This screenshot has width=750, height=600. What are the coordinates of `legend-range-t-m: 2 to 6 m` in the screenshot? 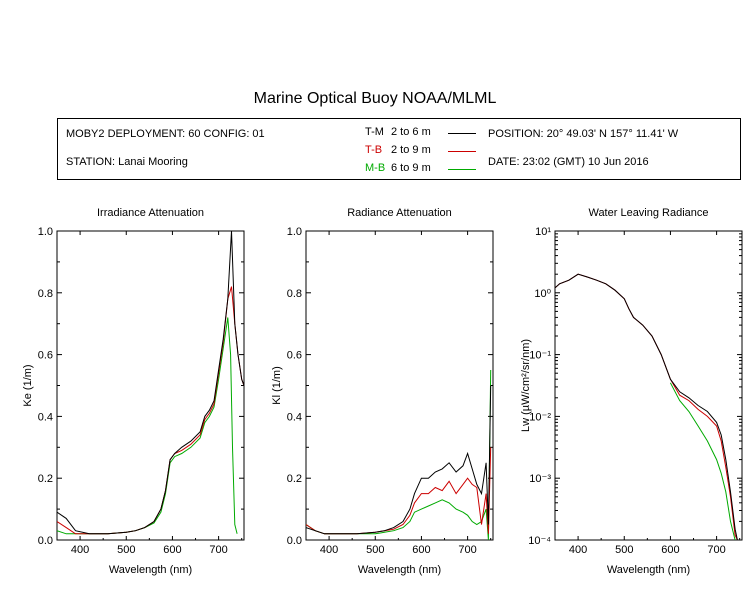 It's located at (411, 132).